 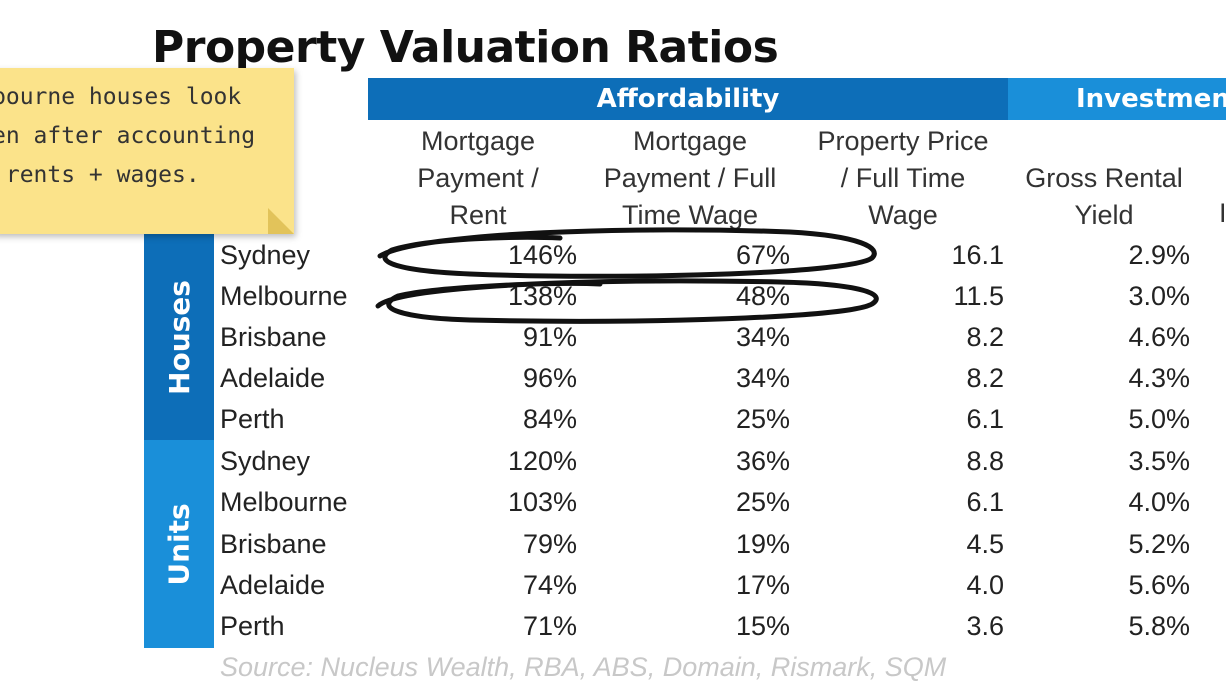 What do you see at coordinates (723, 420) in the screenshot?
I see `table-row: Perth 84% 25% 6.1 5.0%` at bounding box center [723, 420].